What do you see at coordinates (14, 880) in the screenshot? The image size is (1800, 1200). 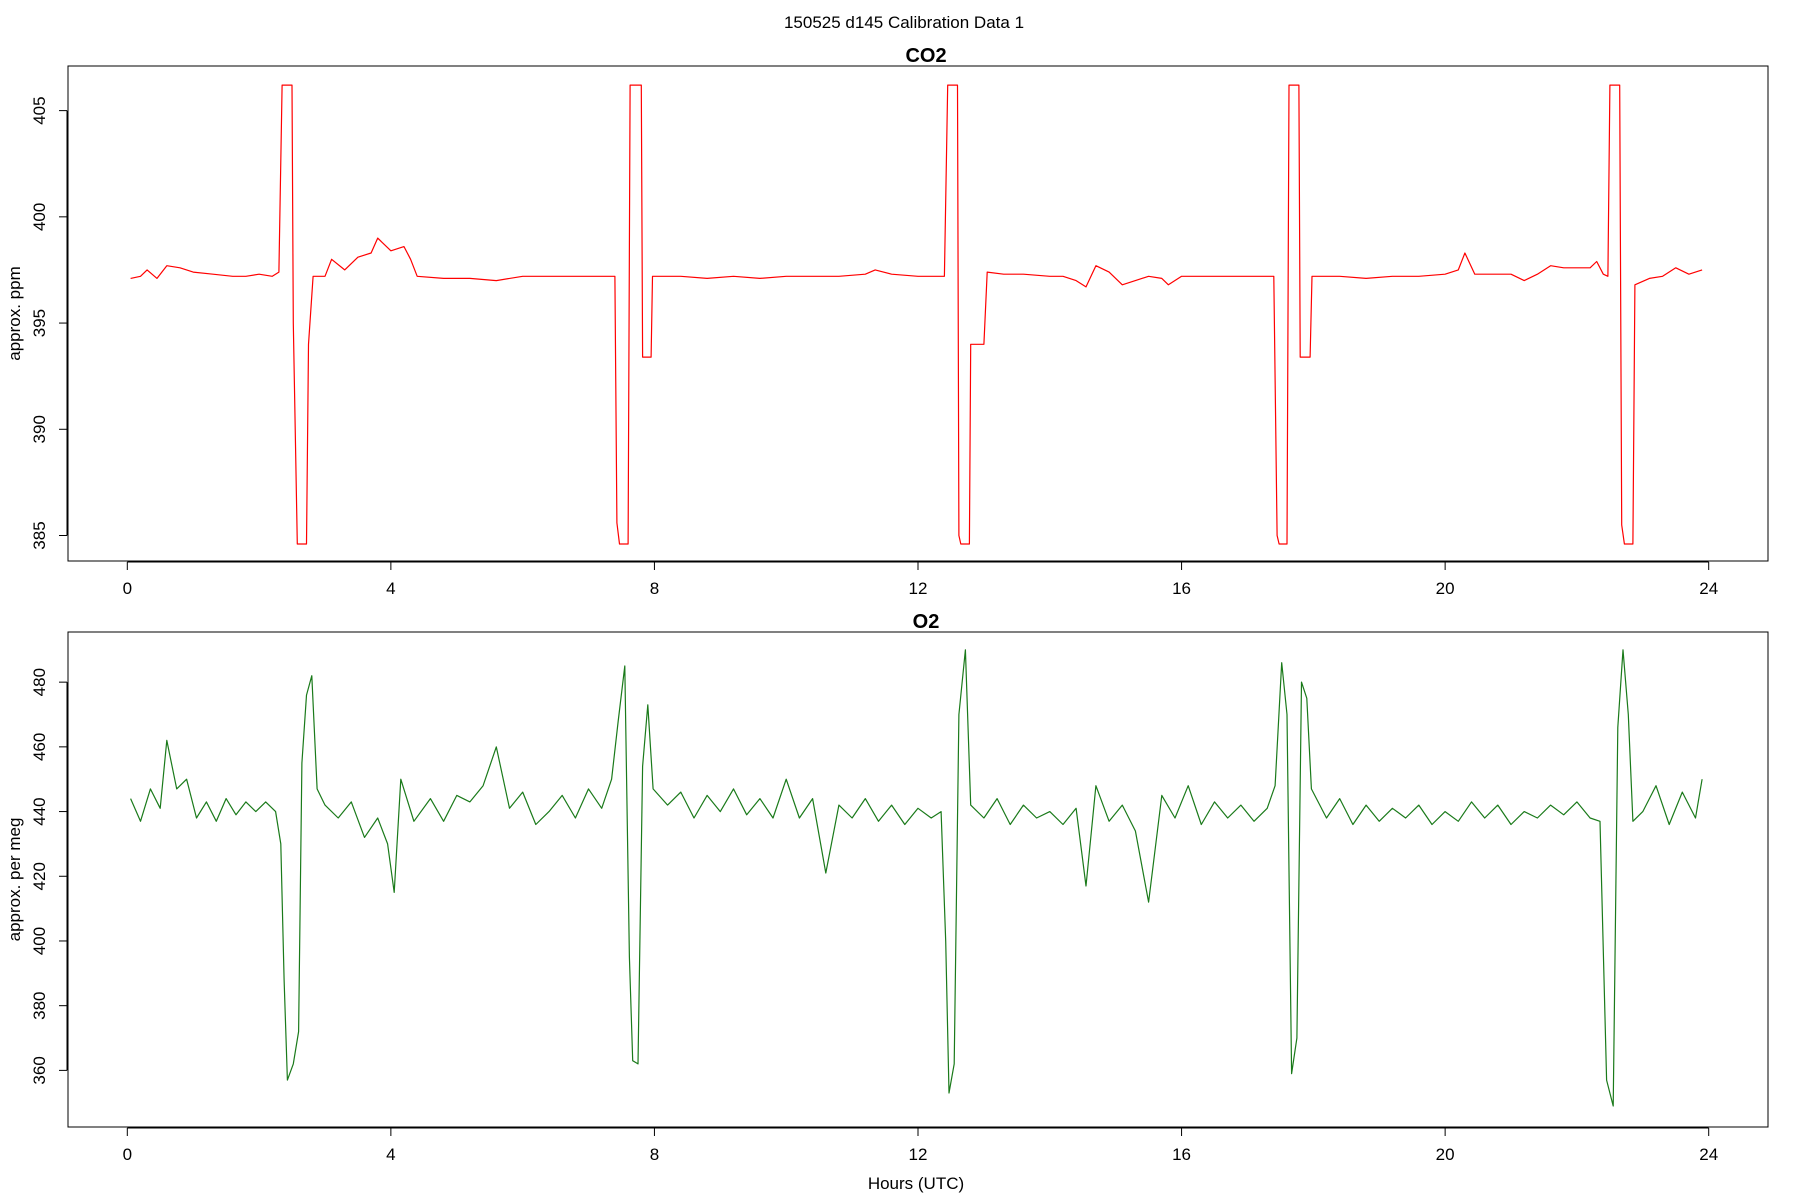 I see `y-axis-label: approx. per meg` at bounding box center [14, 880].